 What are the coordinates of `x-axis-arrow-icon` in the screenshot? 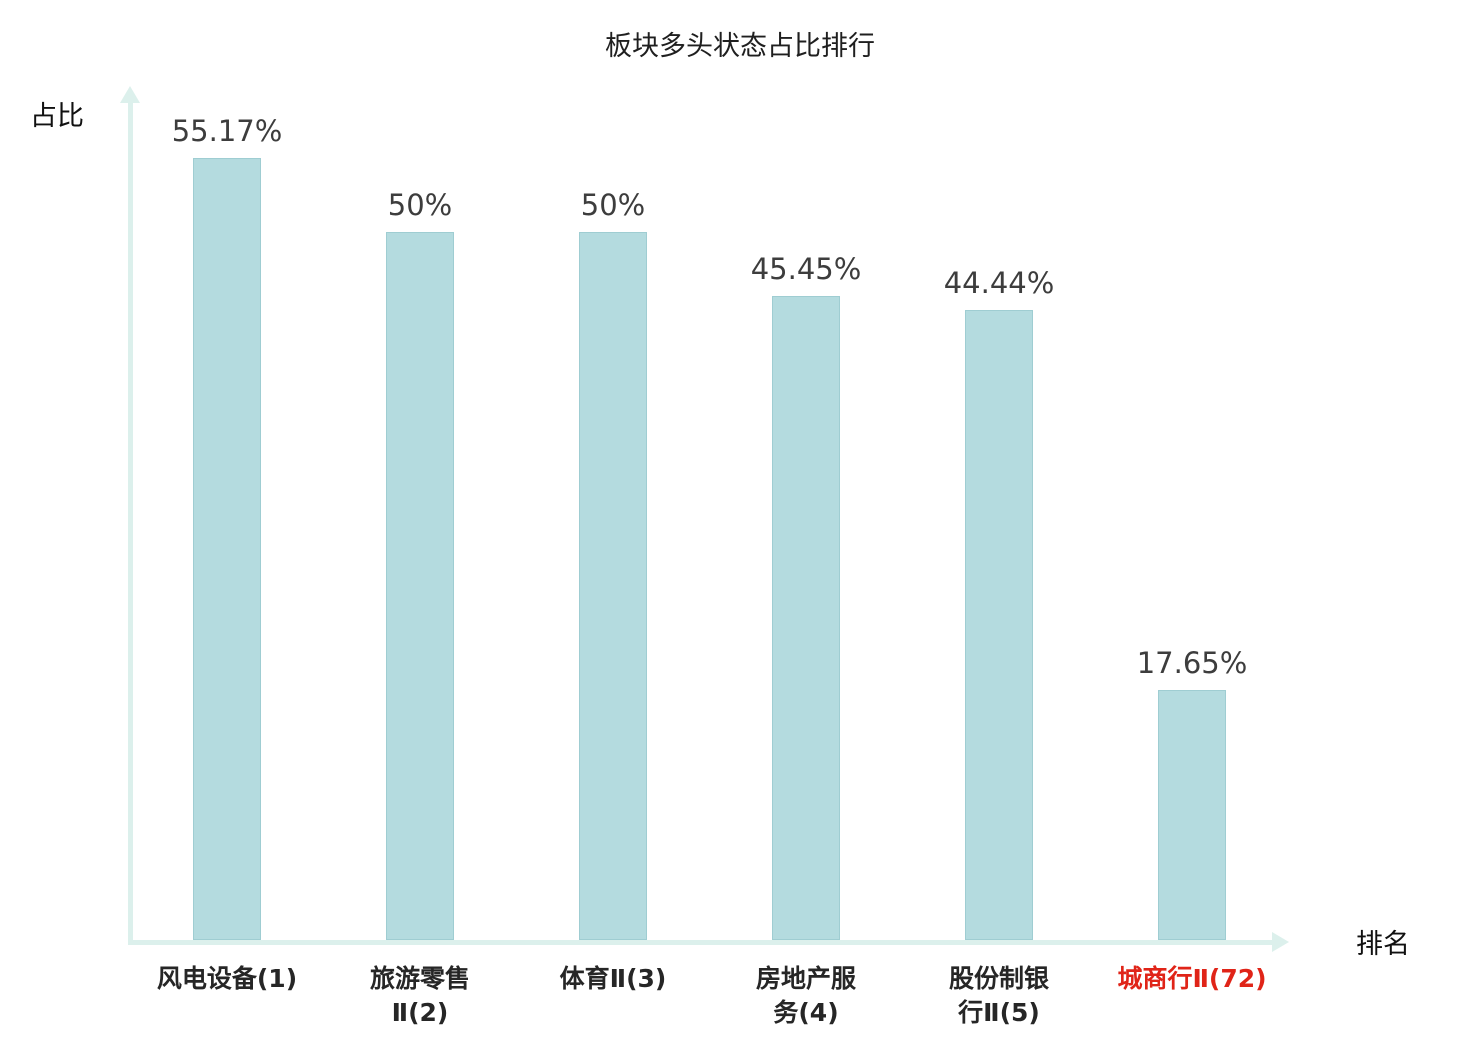 It's located at (1280, 942).